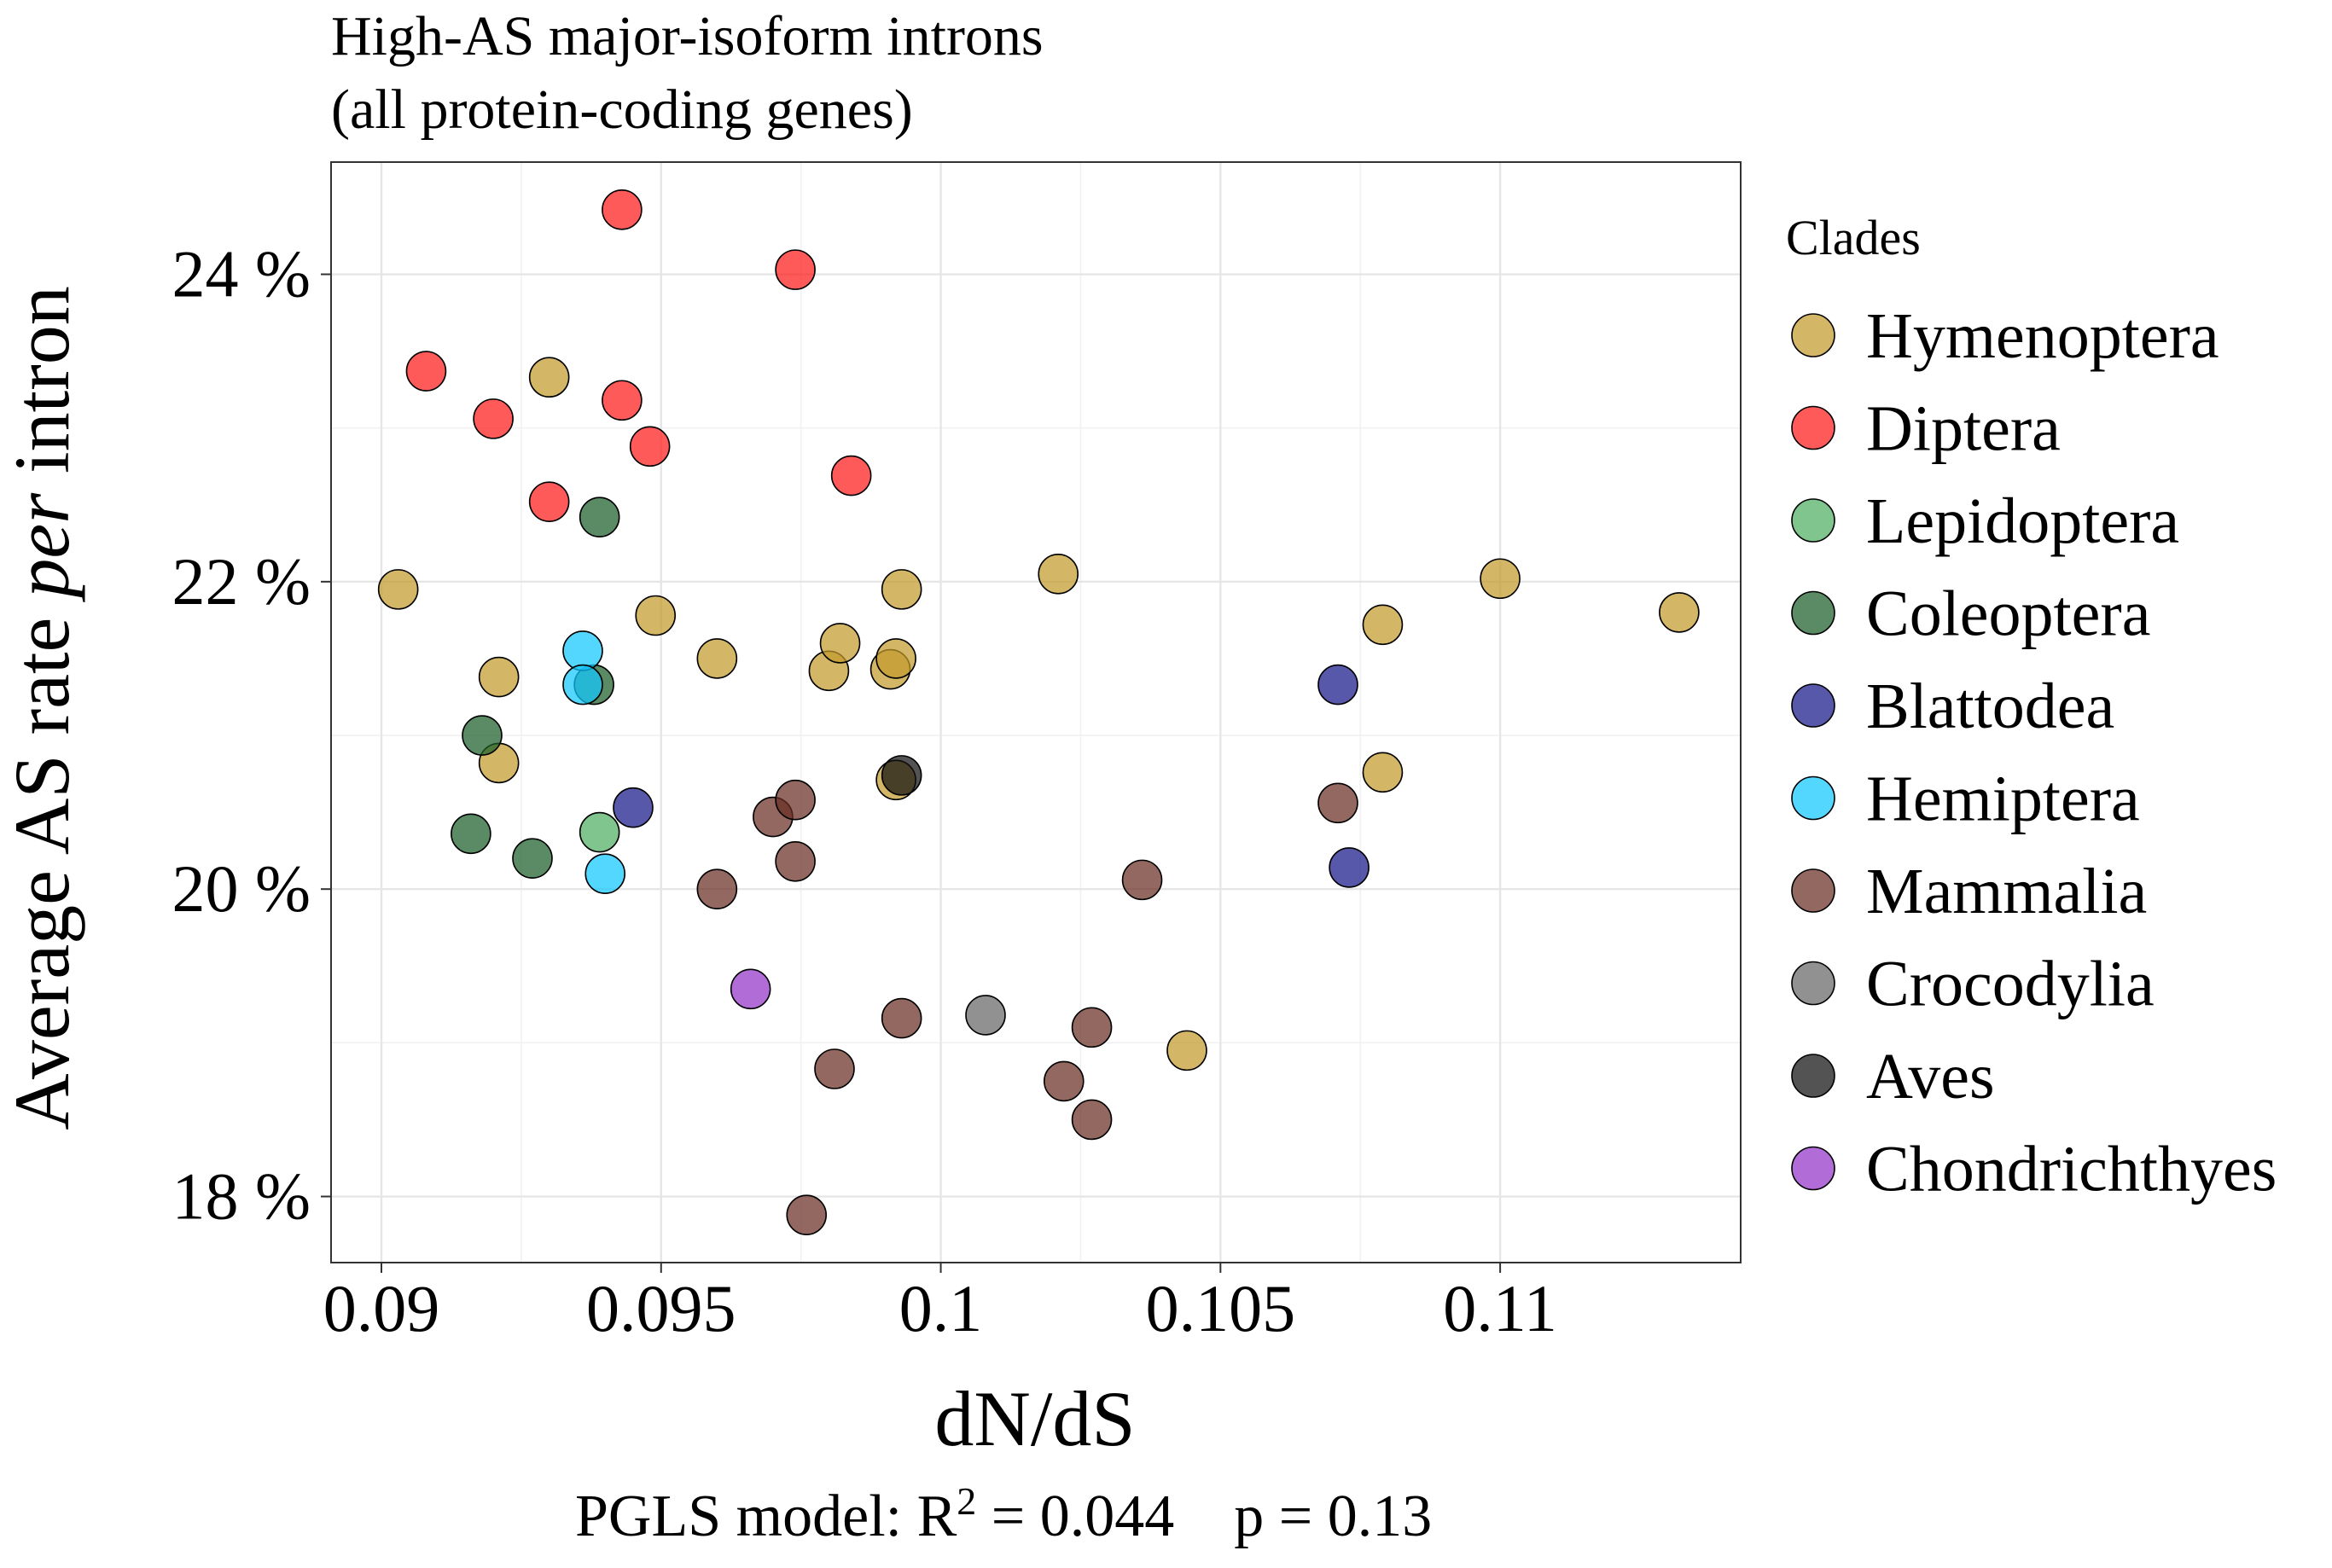 This screenshot has width=2332, height=1568. I want to click on y-tick-label: 24 %, so click(241, 274).